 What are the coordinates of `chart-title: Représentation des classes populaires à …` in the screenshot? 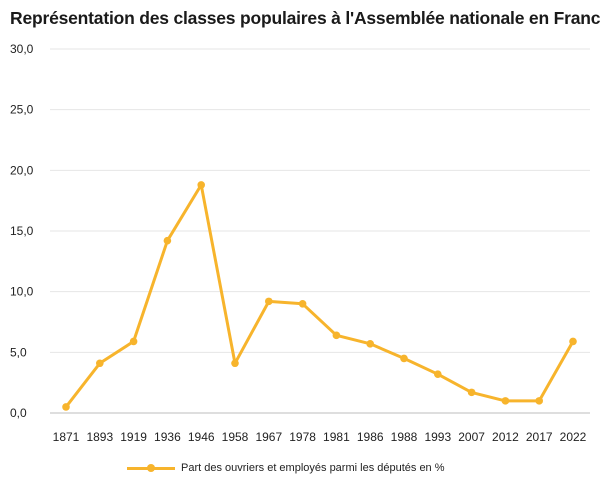 It's located at (305, 18).